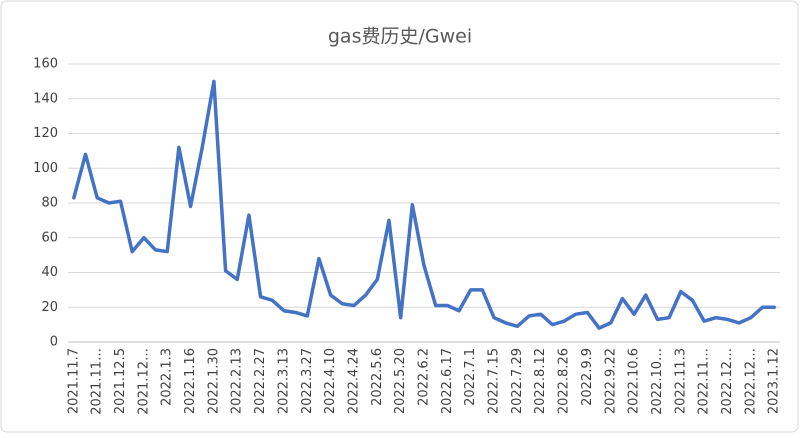 This screenshot has height=438, width=800. What do you see at coordinates (377, 377) in the screenshot?
I see `x-tick-label: 2022.5.6` at bounding box center [377, 377].